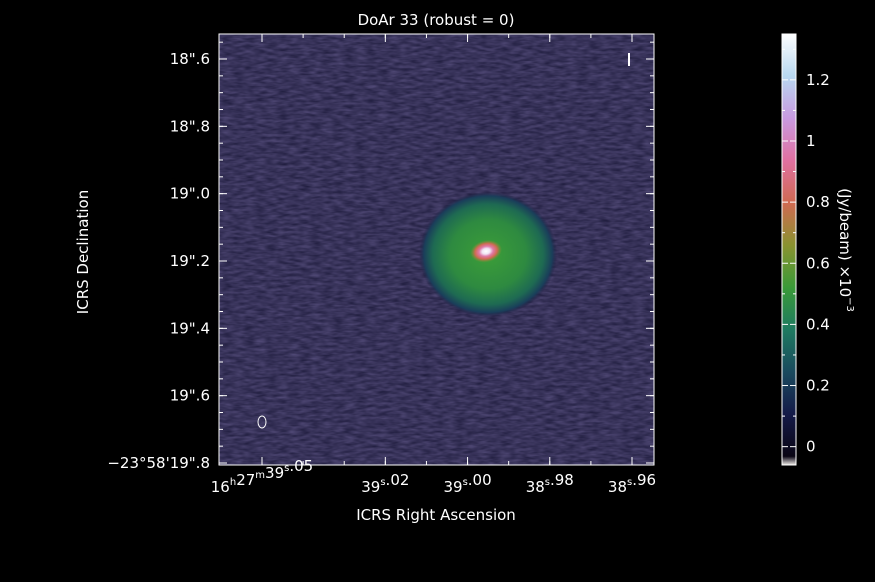  What do you see at coordinates (486, 251) in the screenshot?
I see `bright-core` at bounding box center [486, 251].